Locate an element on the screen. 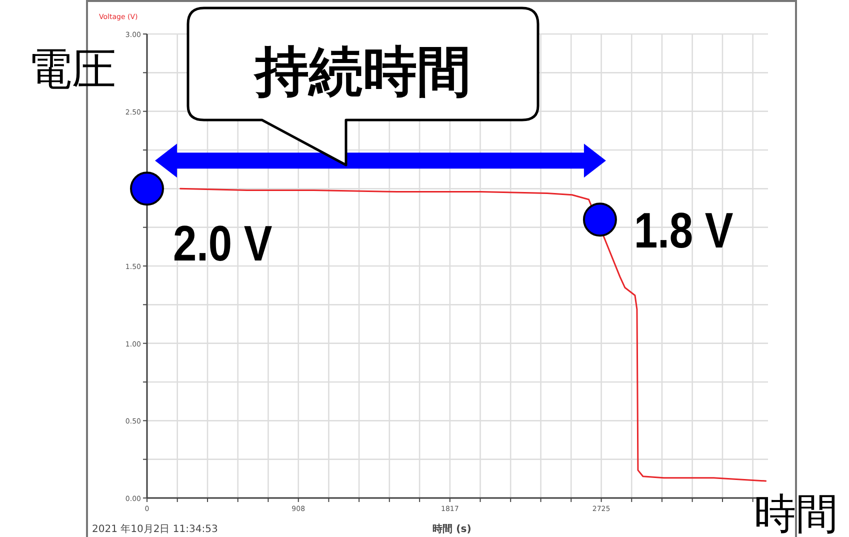 This screenshot has height=537, width=849. text: 時間 (s) is located at coordinates (452, 529).